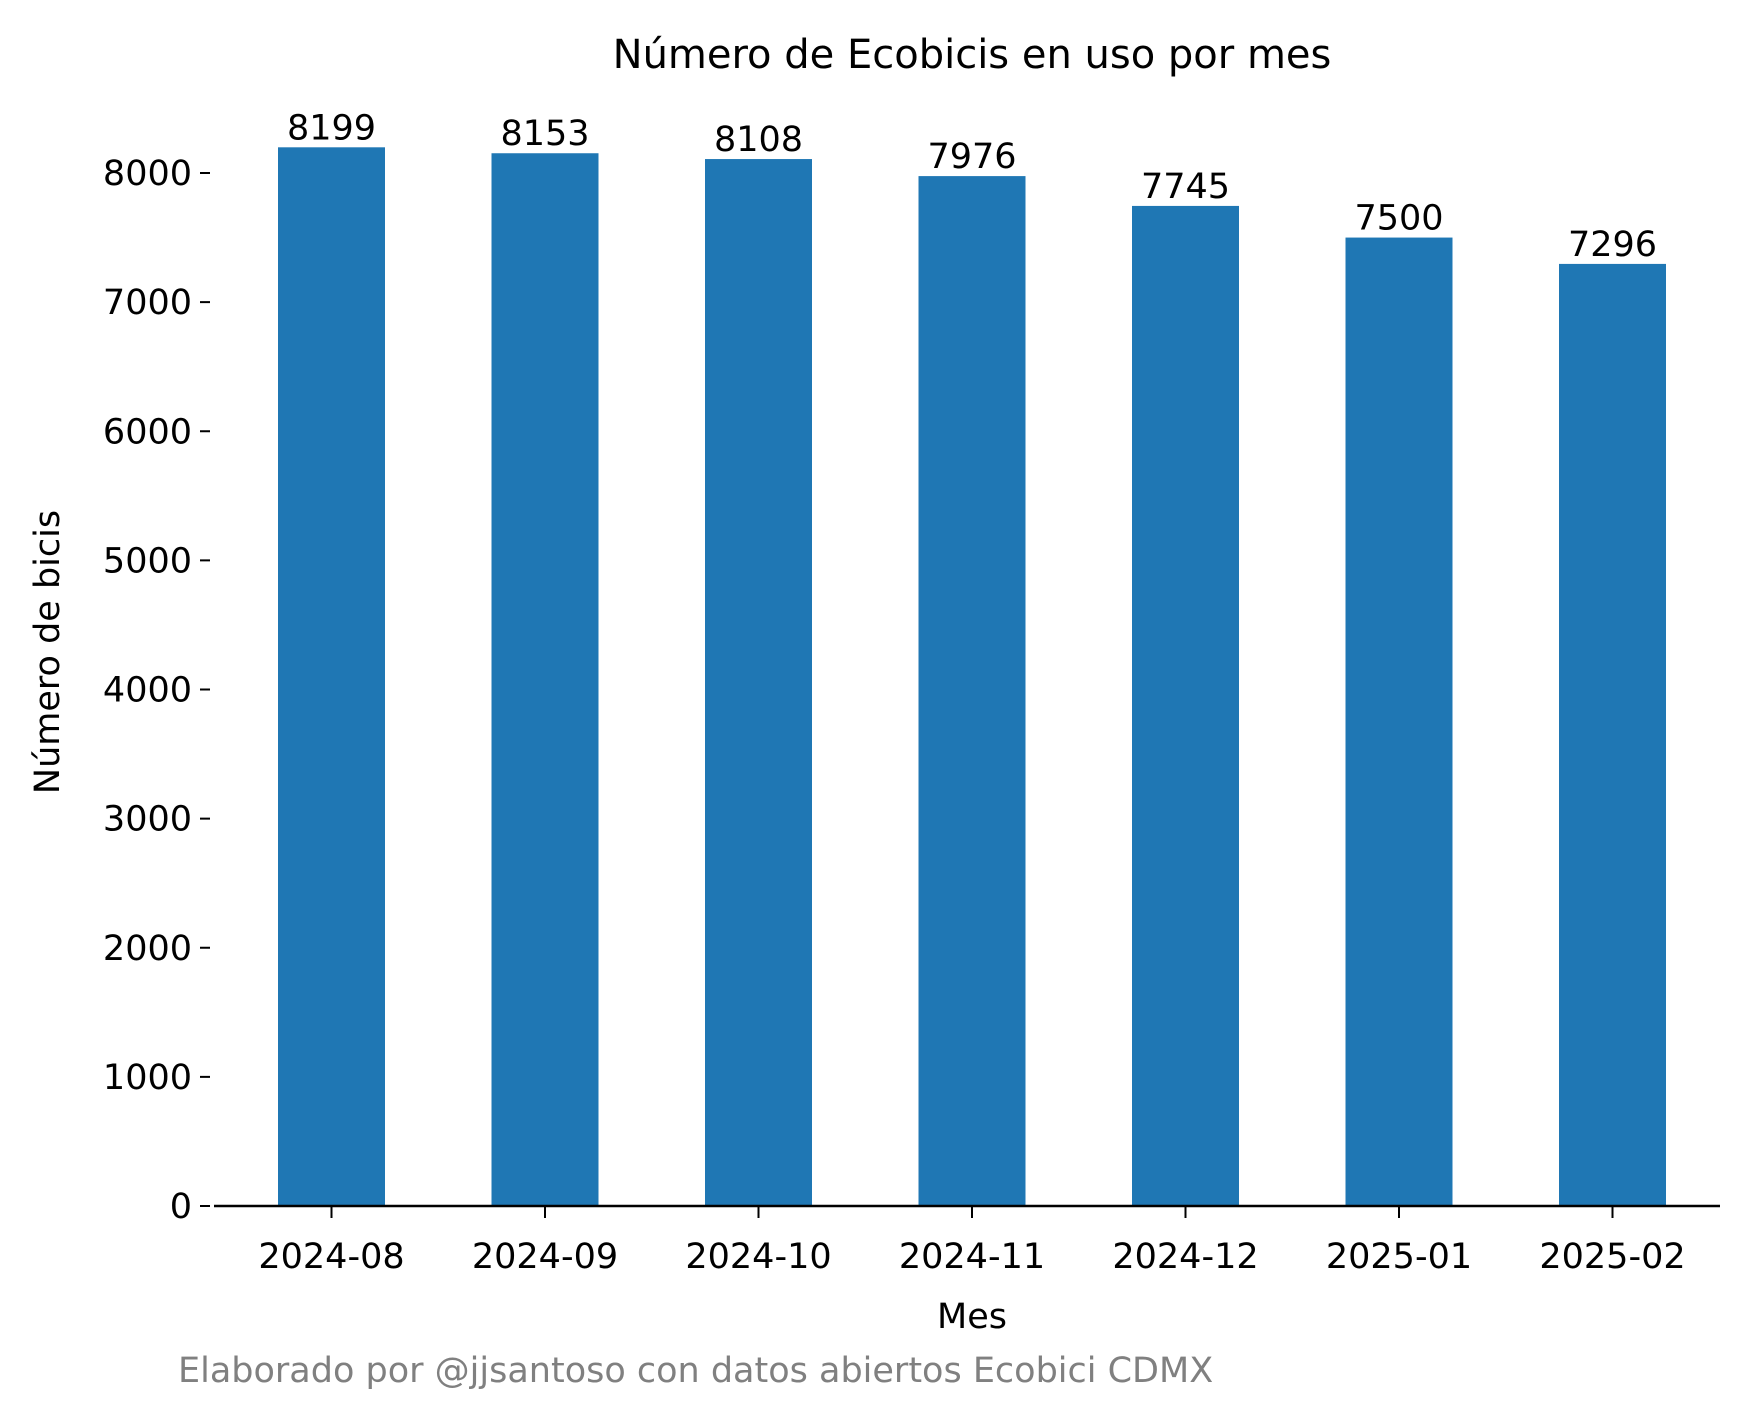  What do you see at coordinates (147, 1078) in the screenshot?
I see `y-tick-label: 1000` at bounding box center [147, 1078].